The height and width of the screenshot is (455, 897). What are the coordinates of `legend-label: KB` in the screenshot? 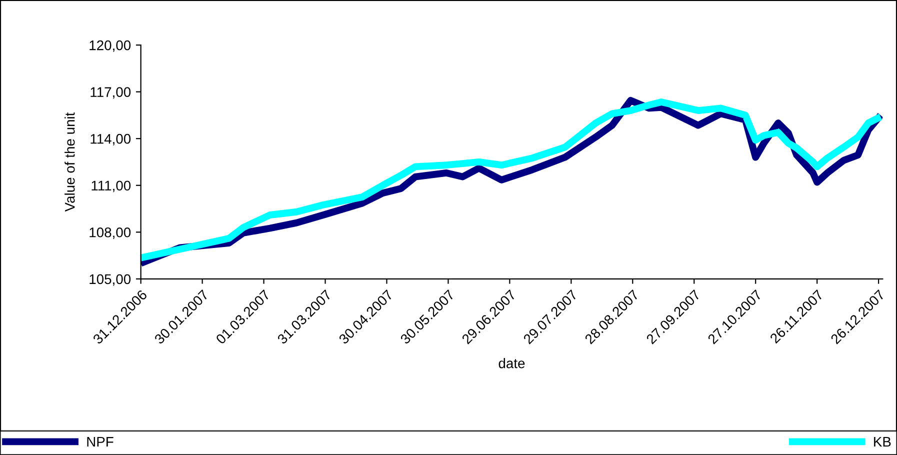 It's located at (882, 442).